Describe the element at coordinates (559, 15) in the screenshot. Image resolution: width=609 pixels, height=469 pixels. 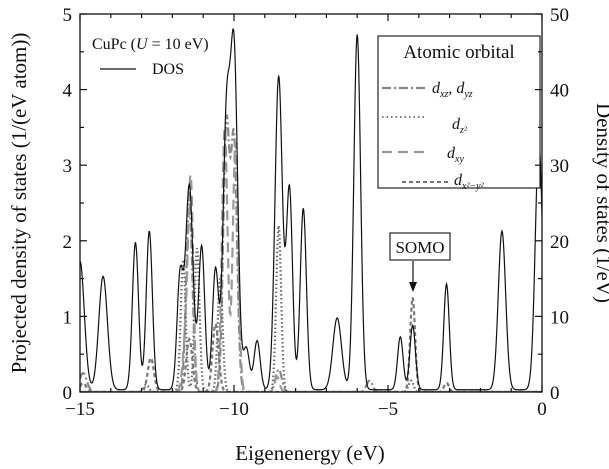
I see `y-right-tick-label: 50` at that location.